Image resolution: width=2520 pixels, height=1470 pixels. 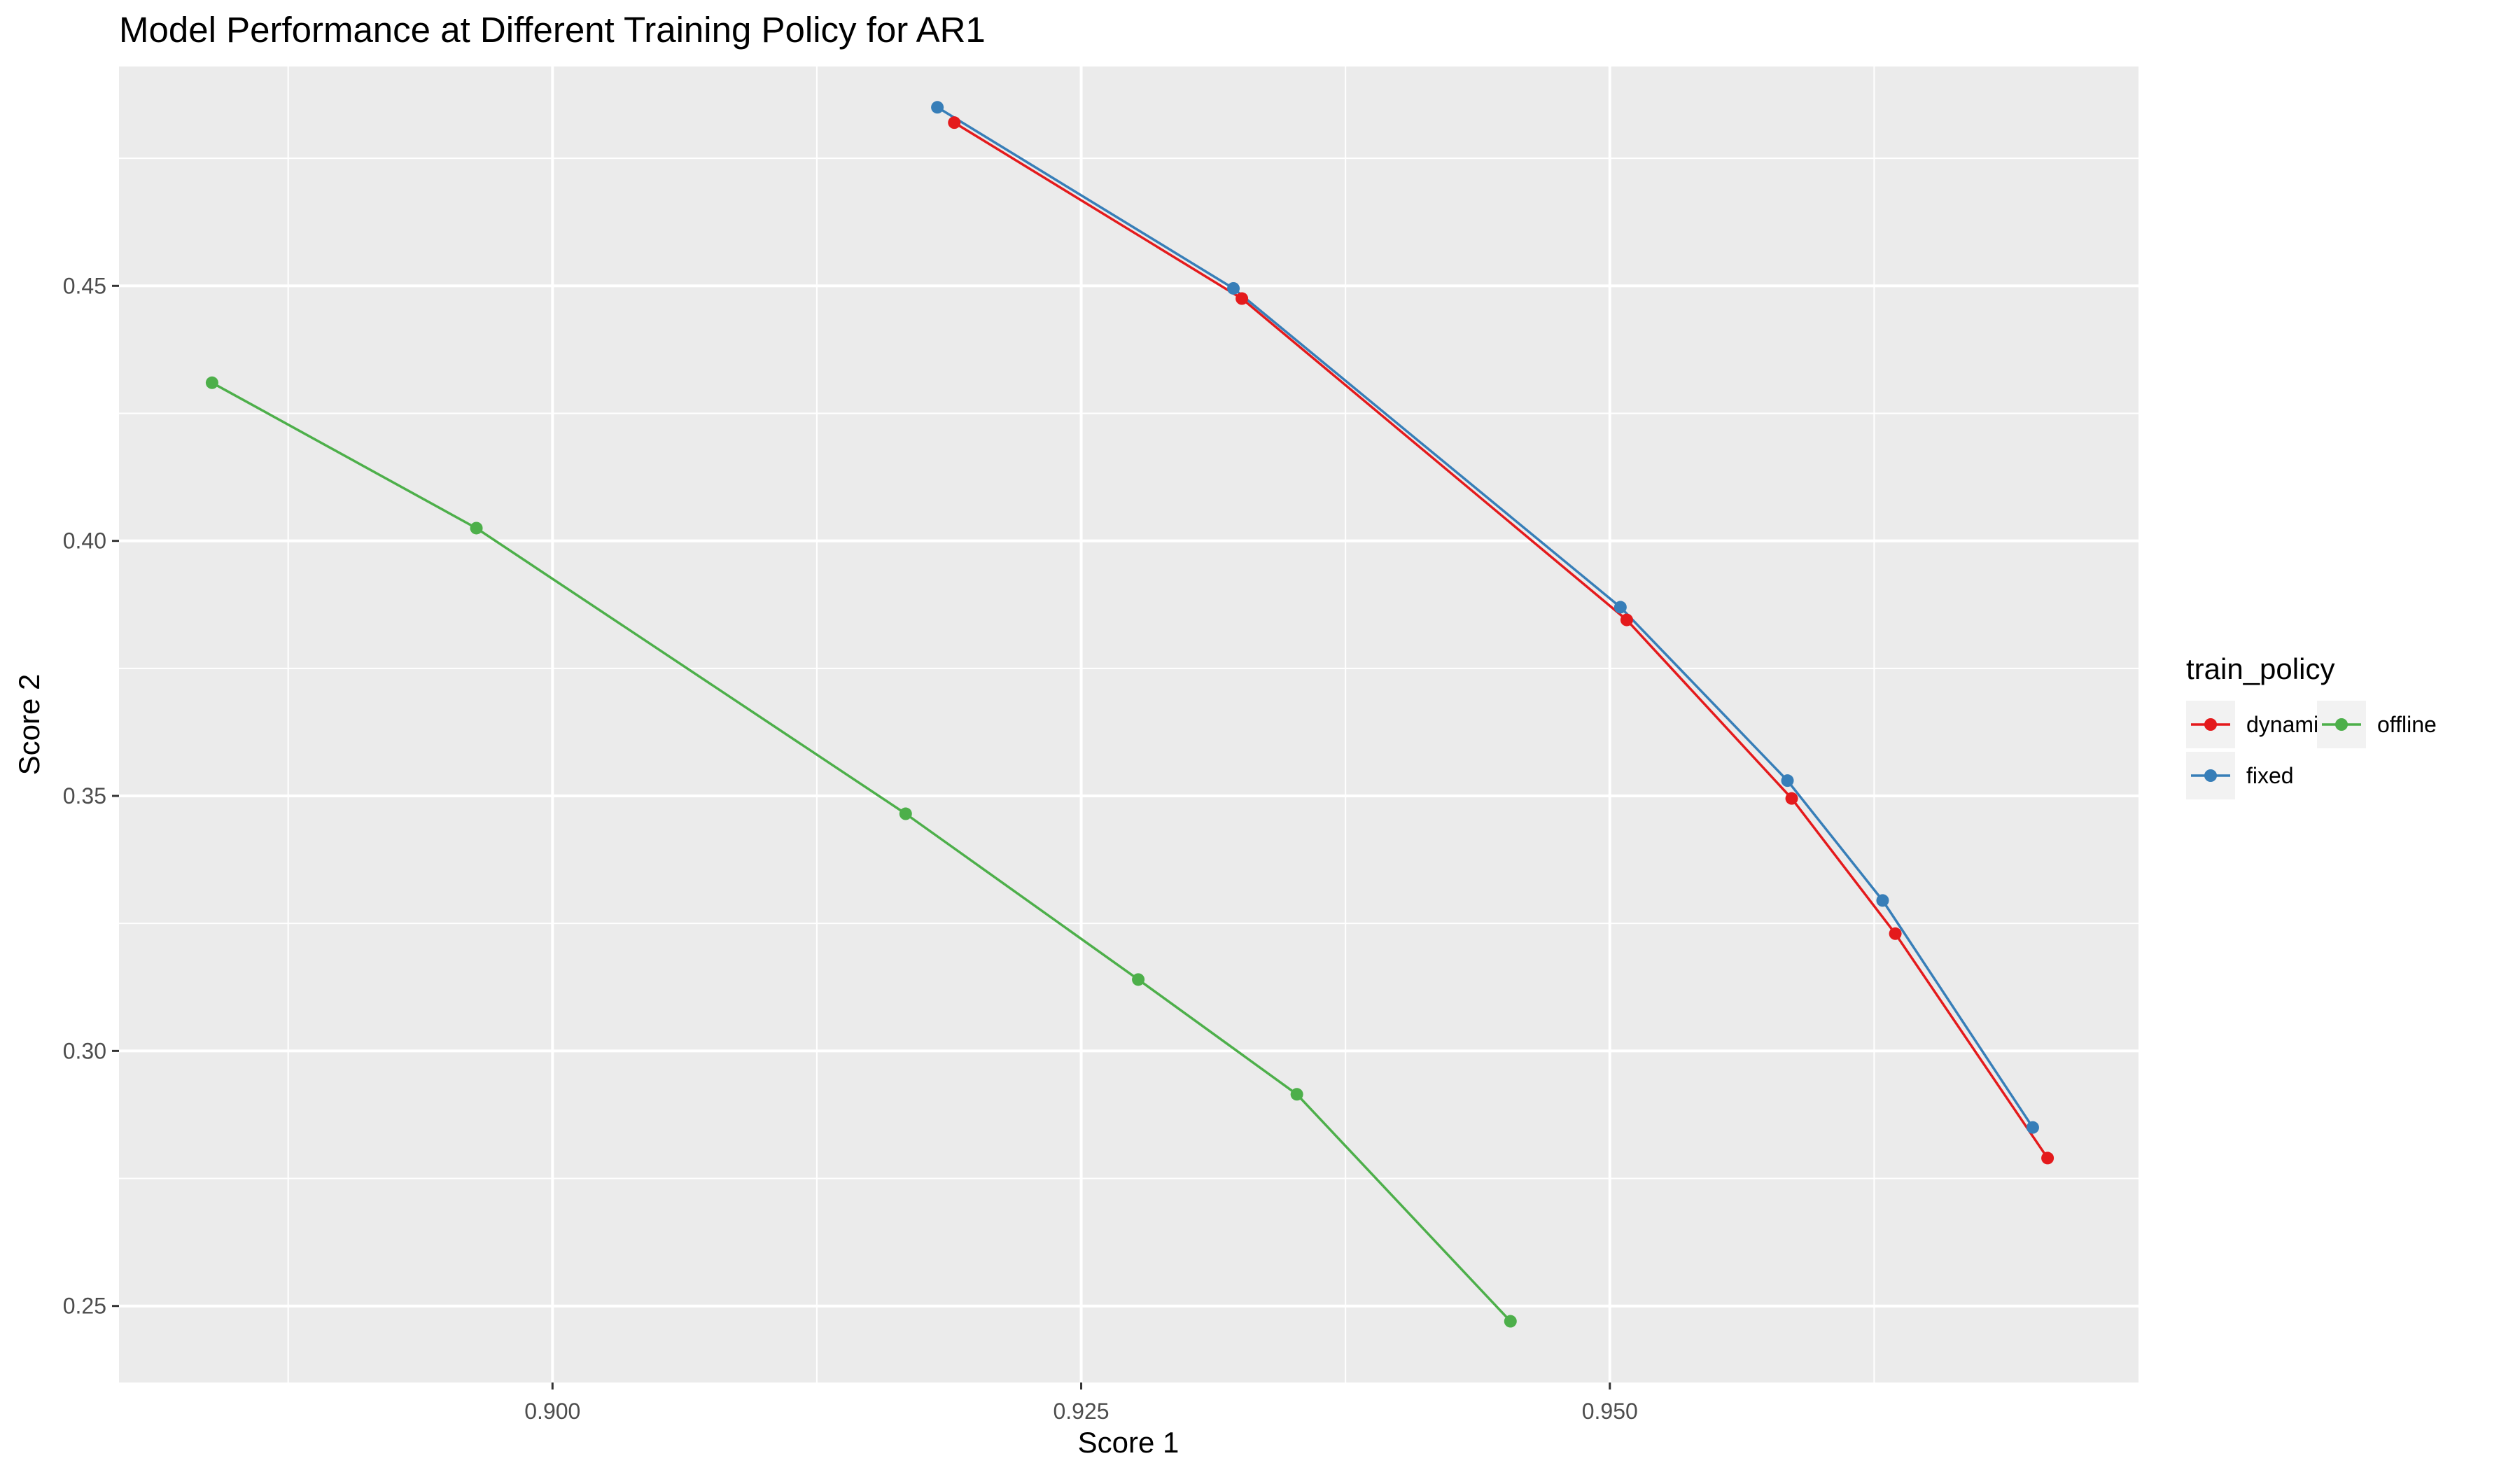 I want to click on legend-label-dynamic: dynamic, so click(x=2288, y=724).